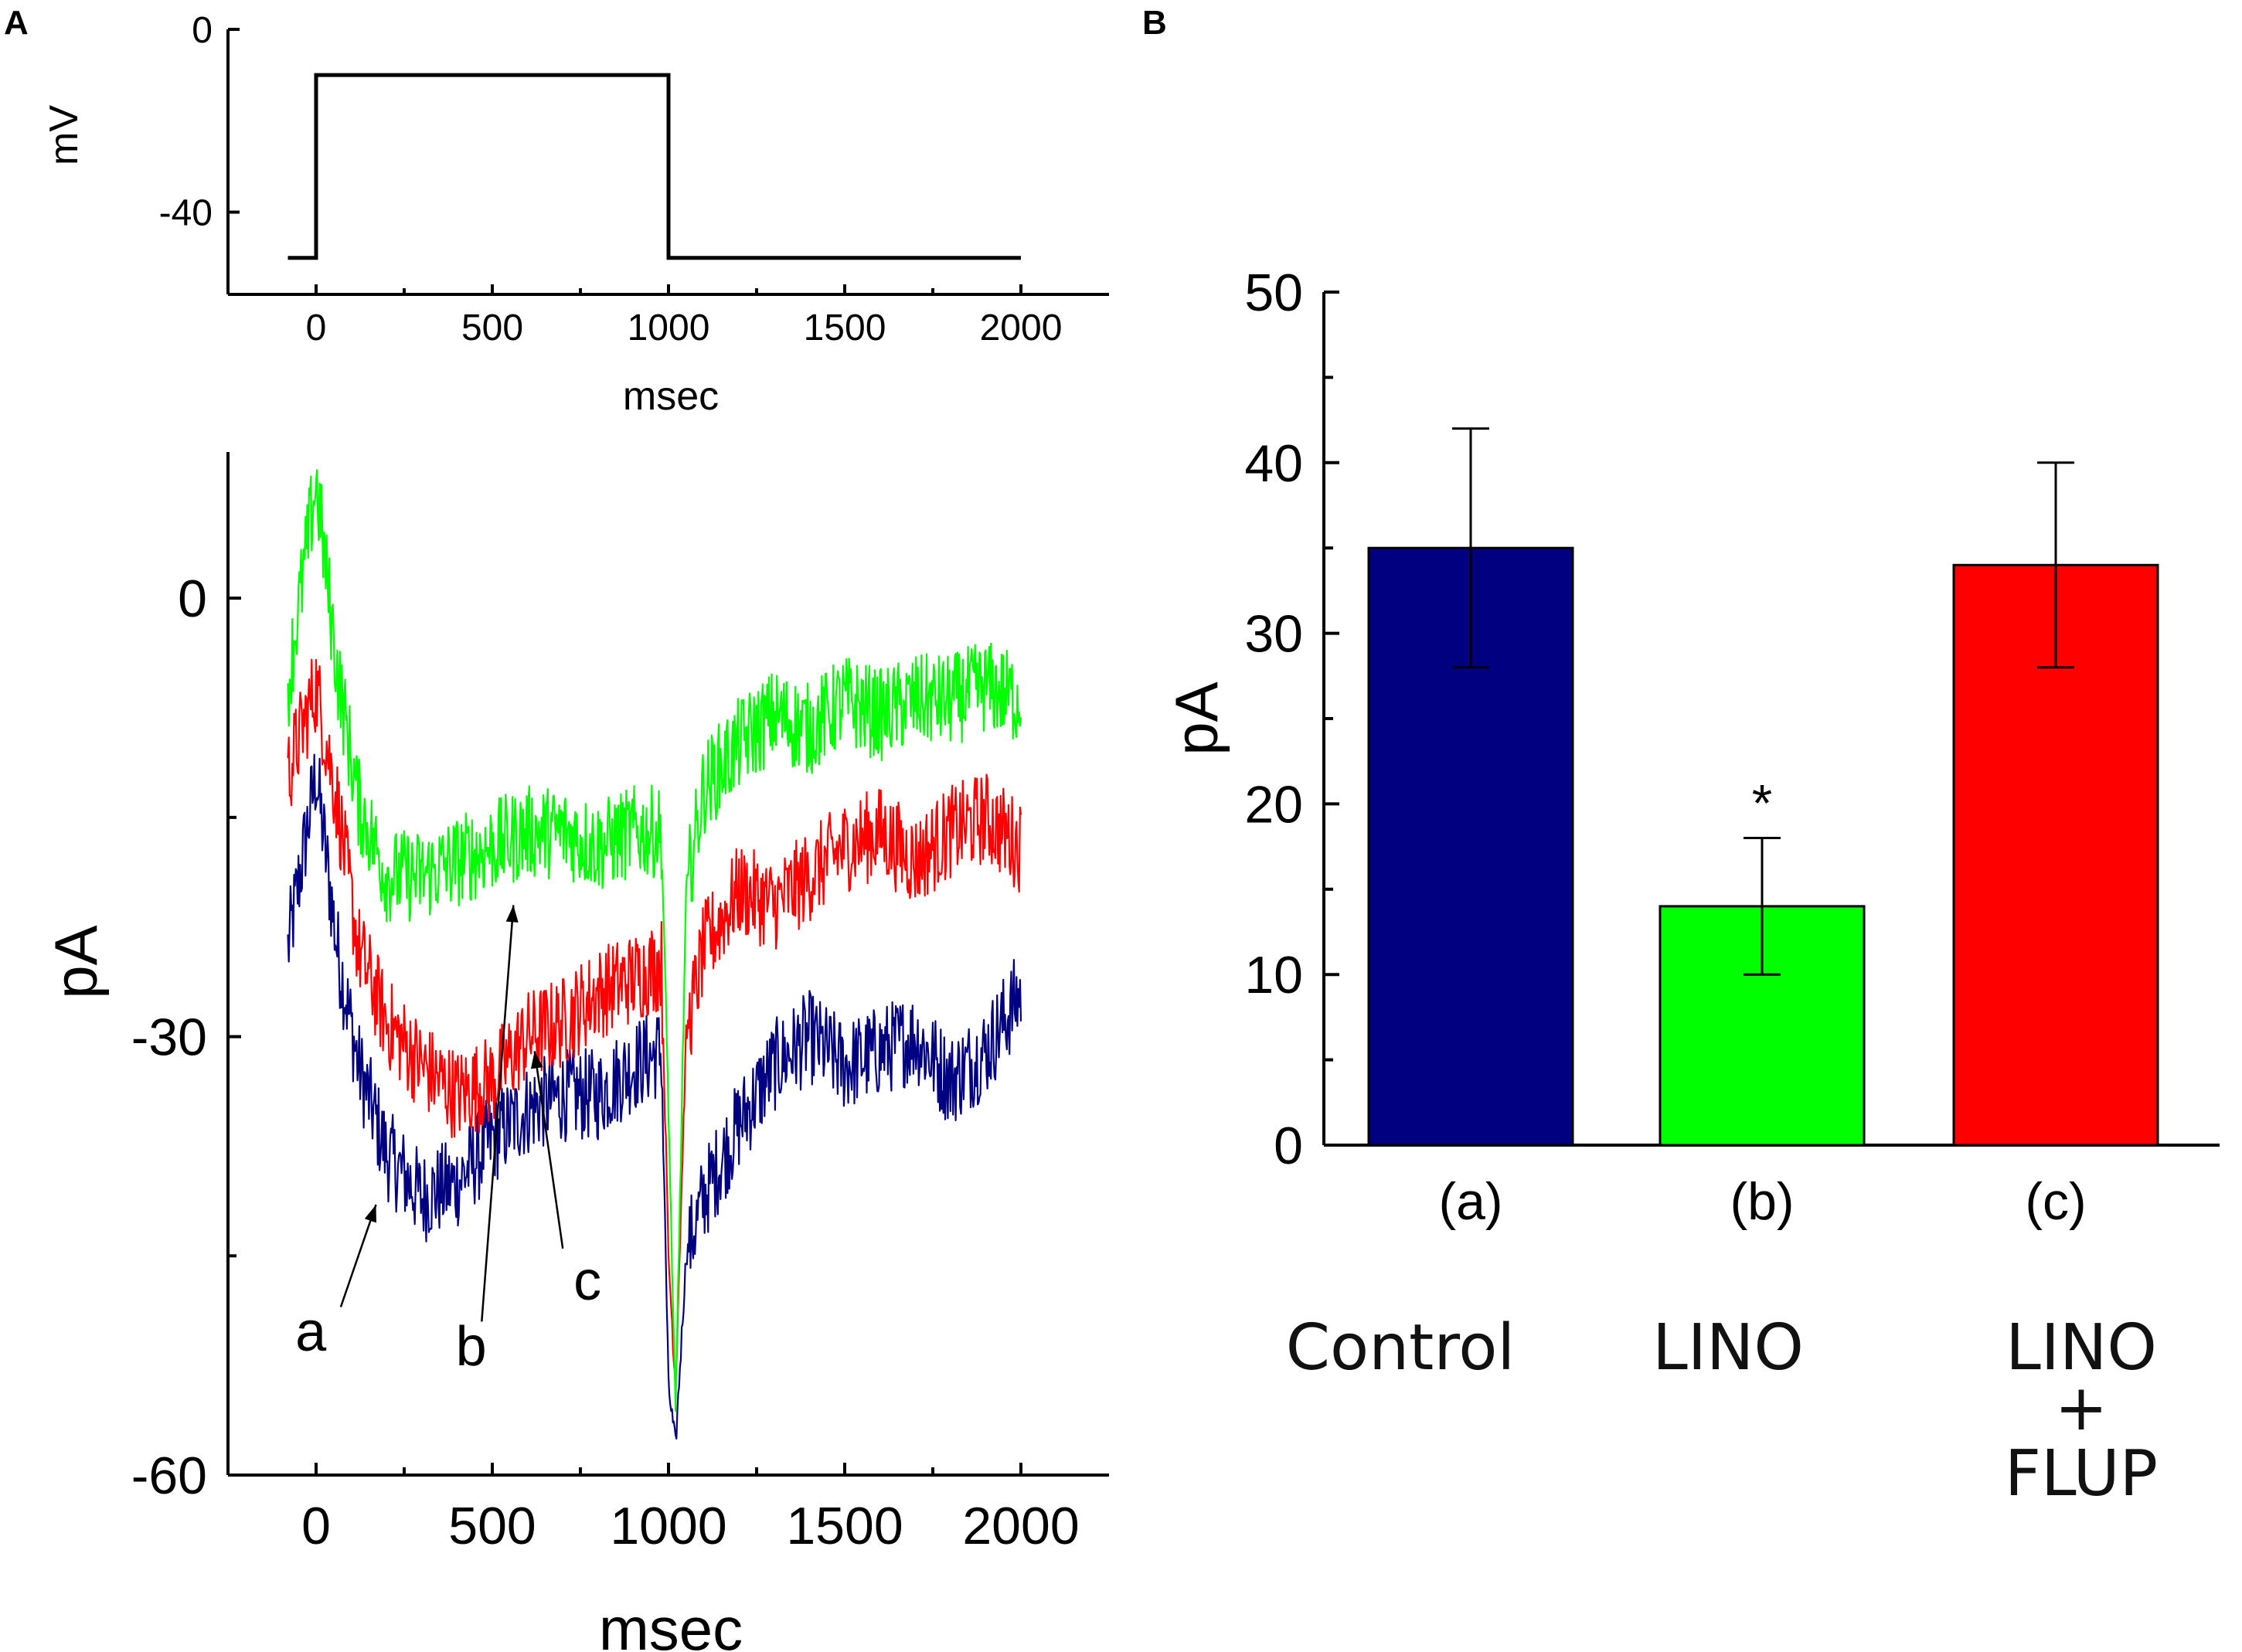  I want to click on current-x-tick-label: 0, so click(316, 1526).